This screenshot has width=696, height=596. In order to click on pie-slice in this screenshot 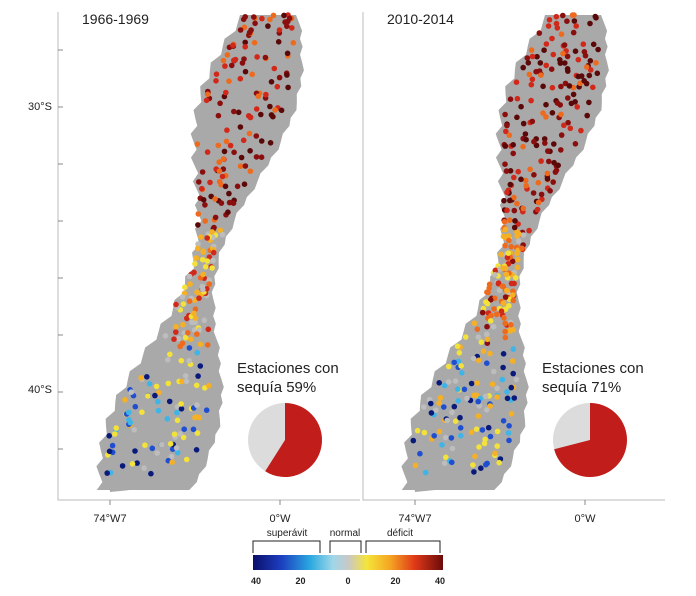, I will do `click(293, 440)`.